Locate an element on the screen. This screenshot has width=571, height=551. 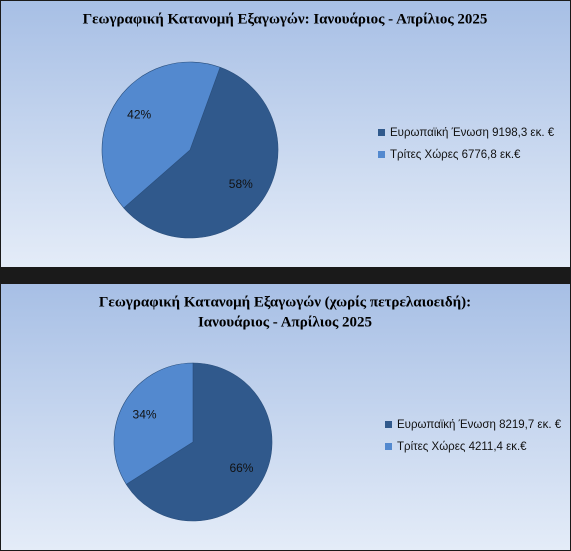
legend-label: Ευρωπαϊκή Ένωση 9198,3 εκ. € is located at coordinates (472, 133).